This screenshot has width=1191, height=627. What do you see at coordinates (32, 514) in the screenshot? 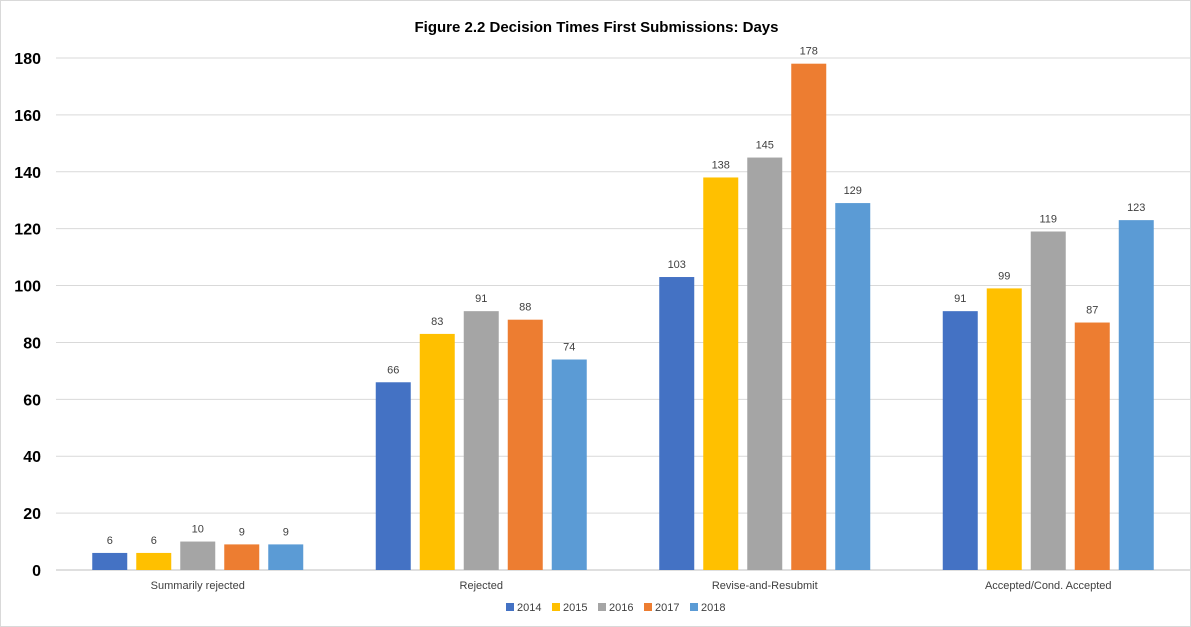
I see `y-tick-label: 20` at bounding box center [32, 514].